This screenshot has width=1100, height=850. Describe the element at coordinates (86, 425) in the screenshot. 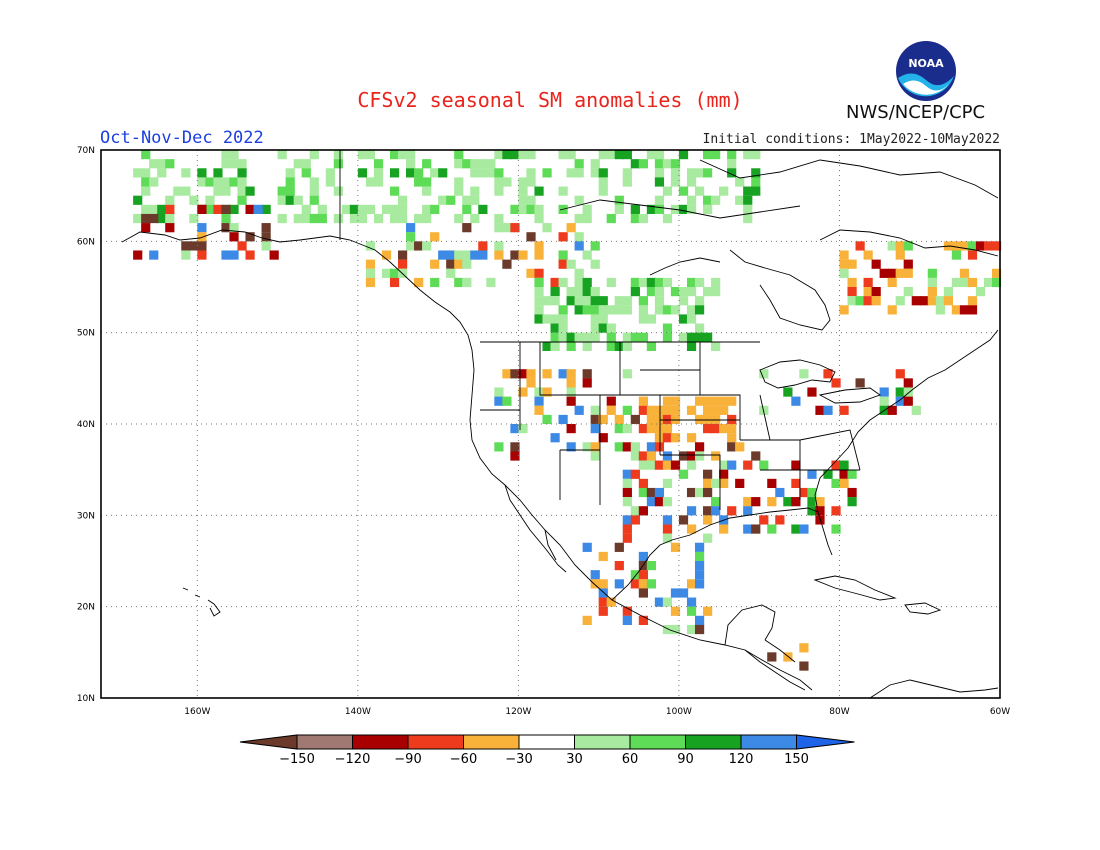

I see `latitude-ticks: 10N 20N 30N 40N 50N 60N 70N` at that location.